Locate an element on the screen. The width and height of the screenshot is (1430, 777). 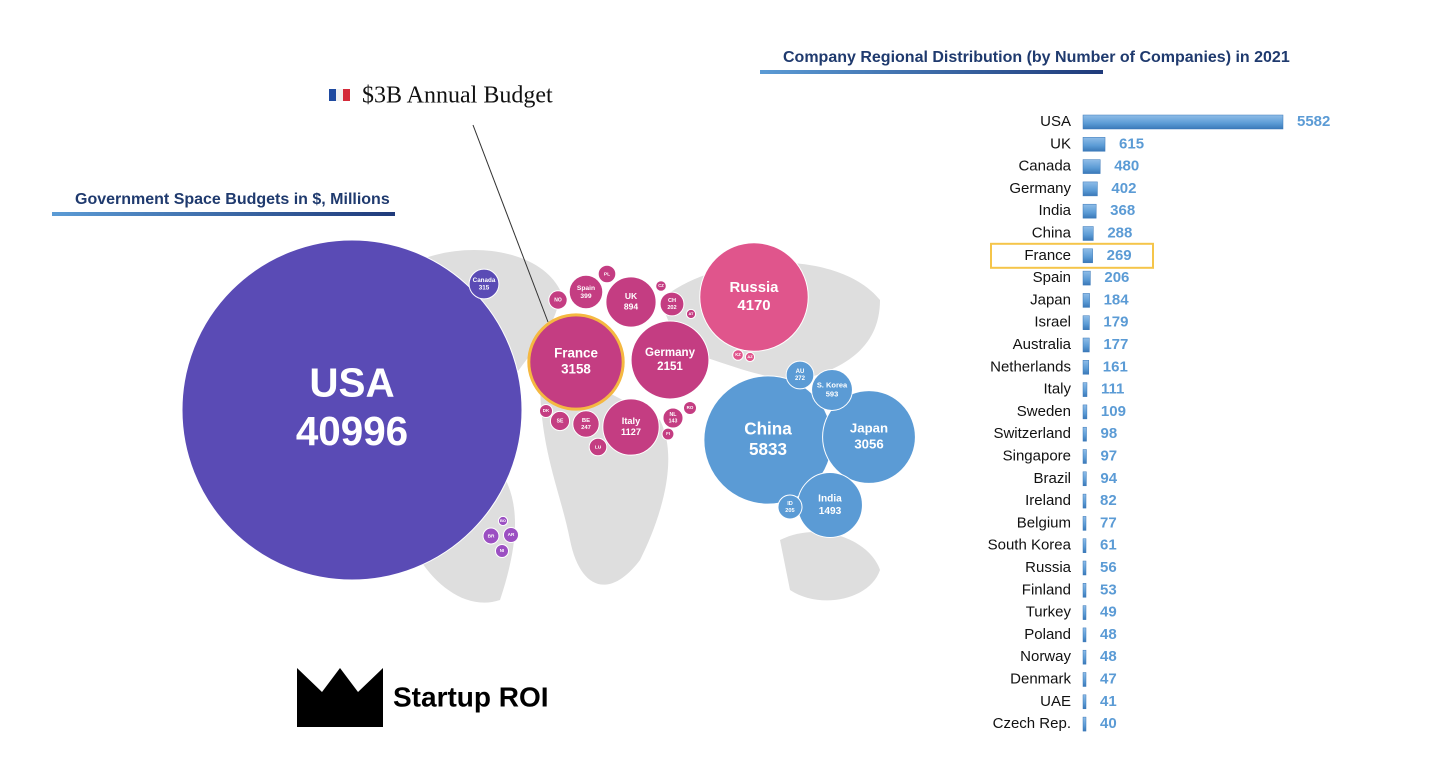
bubble-label: PL is located at coordinates (607, 274).